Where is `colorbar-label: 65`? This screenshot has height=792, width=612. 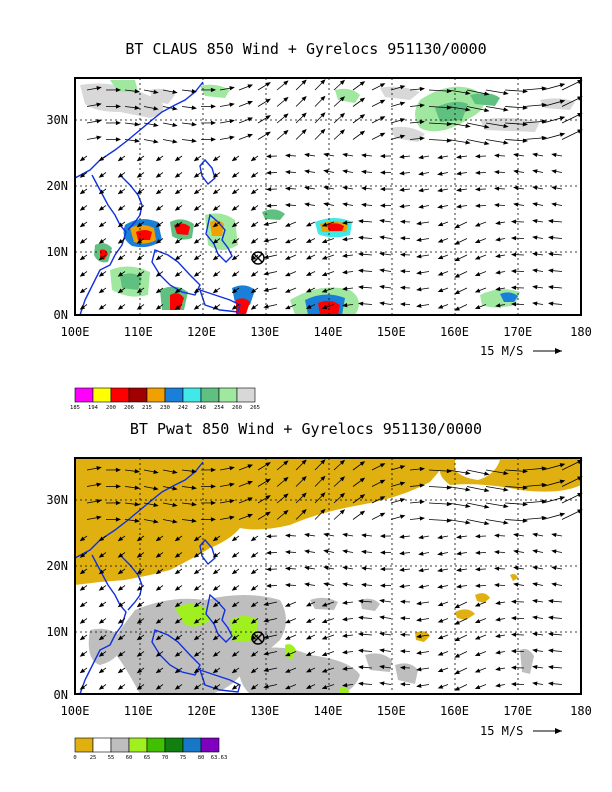
colorbar-label: 65 is located at coordinates (147, 758).